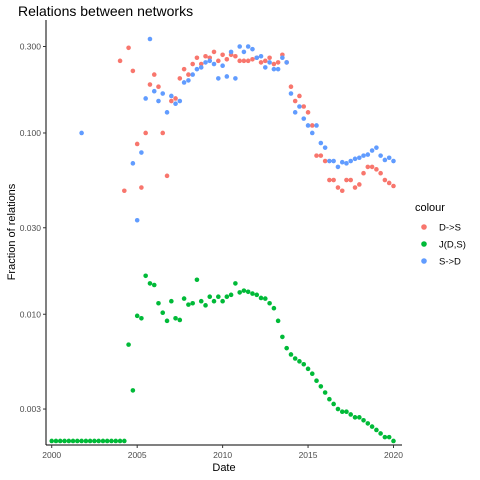  Describe the element at coordinates (393, 455) in the screenshot. I see `x-tick-label: 2020` at that location.